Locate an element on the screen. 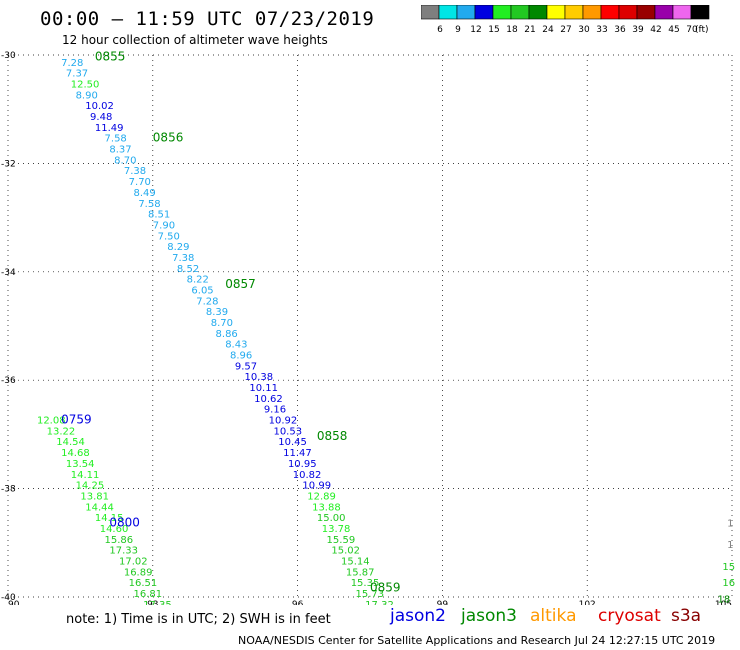  swh-value-jason3: 15.00 is located at coordinates (331, 518).